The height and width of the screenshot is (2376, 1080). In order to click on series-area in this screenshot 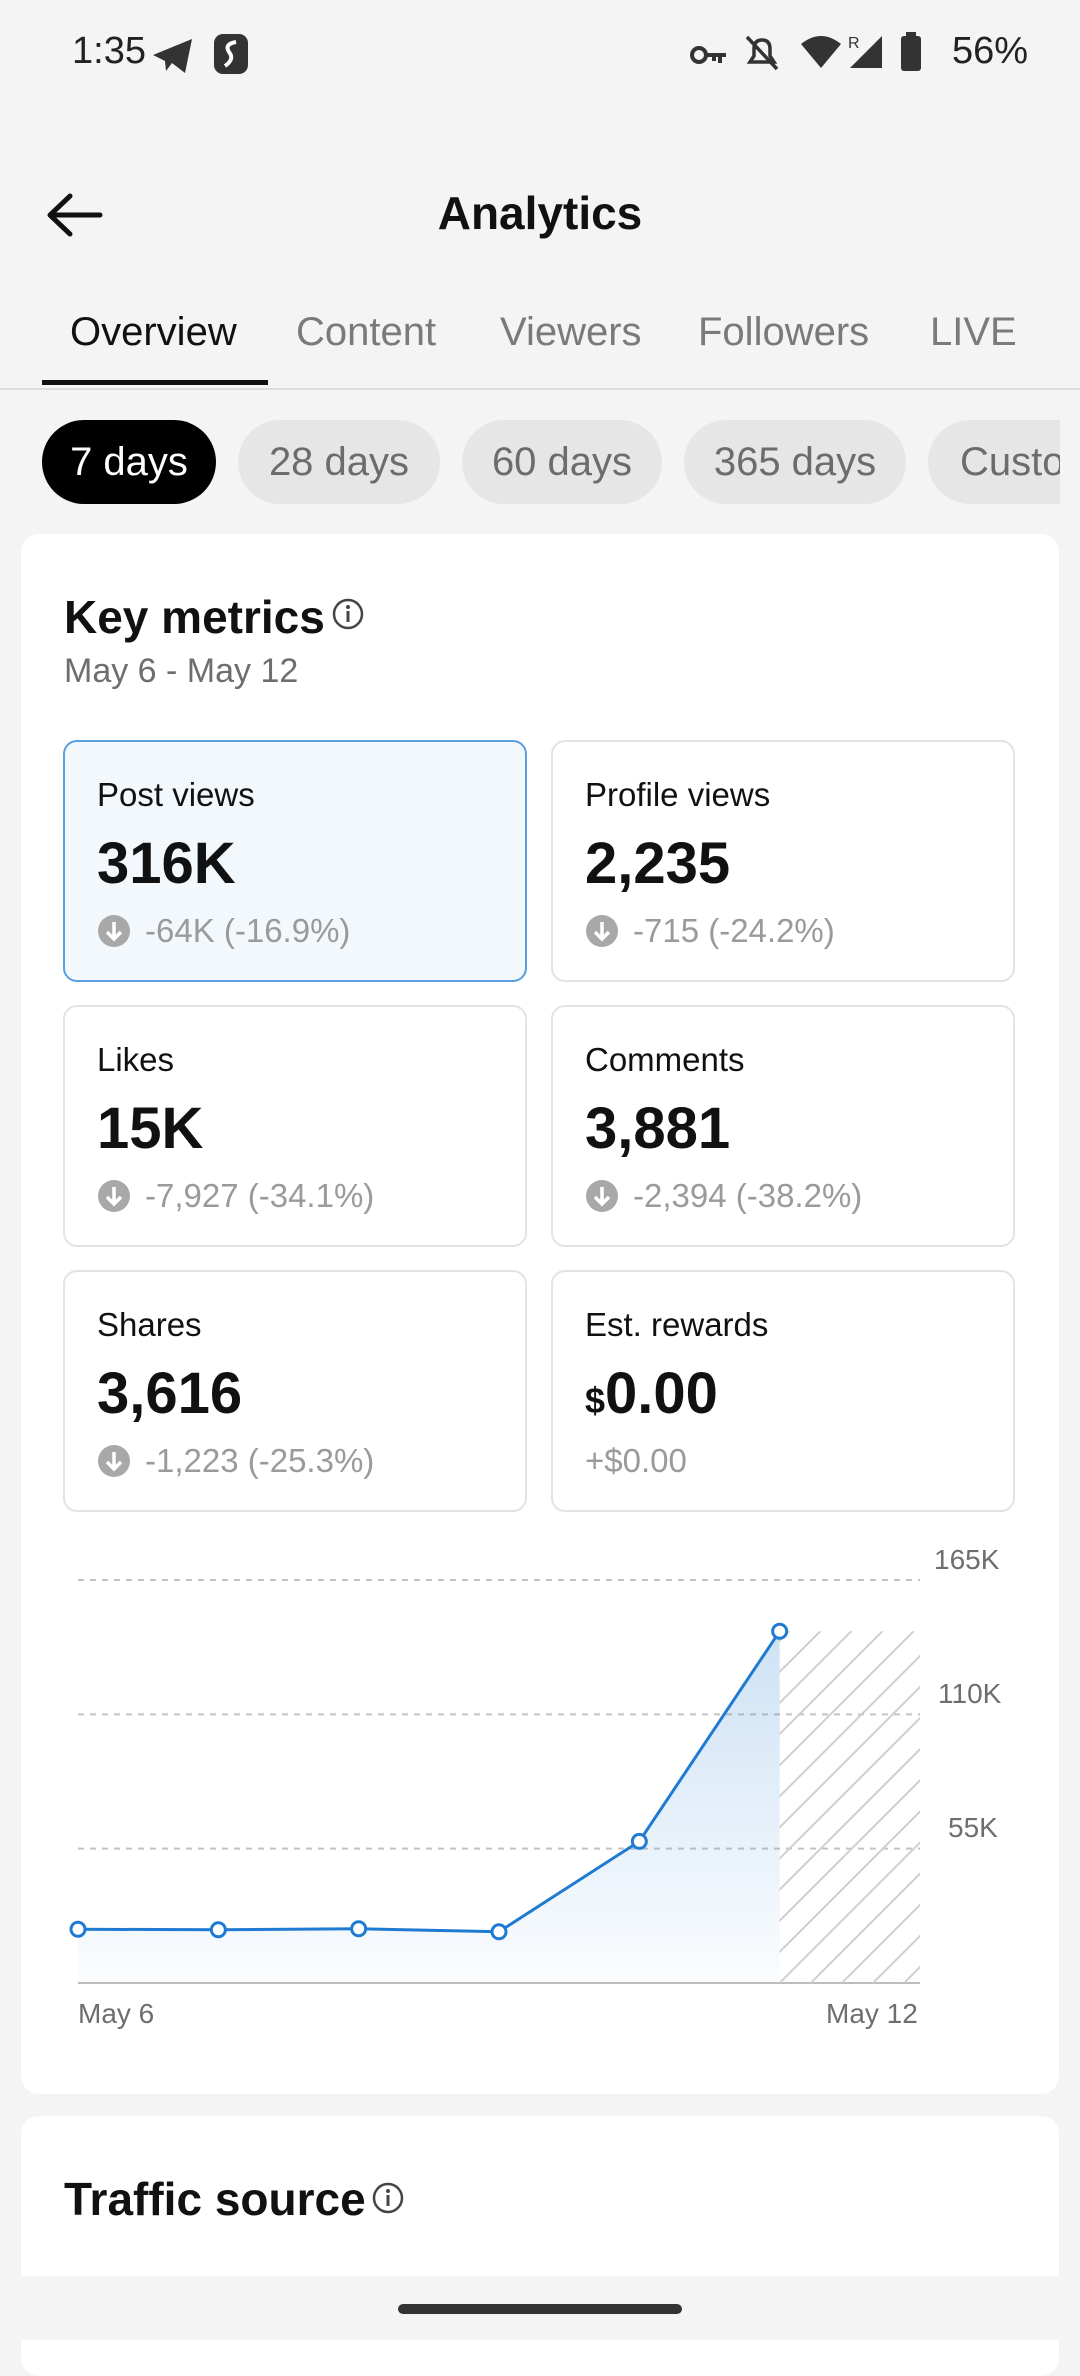, I will do `click(429, 1807)`.